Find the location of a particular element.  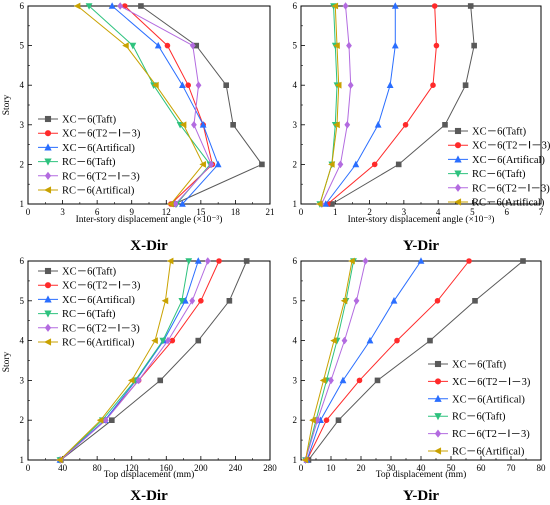

legend-label: XC－6(T2－Ⅰ－3) is located at coordinates (511, 146).